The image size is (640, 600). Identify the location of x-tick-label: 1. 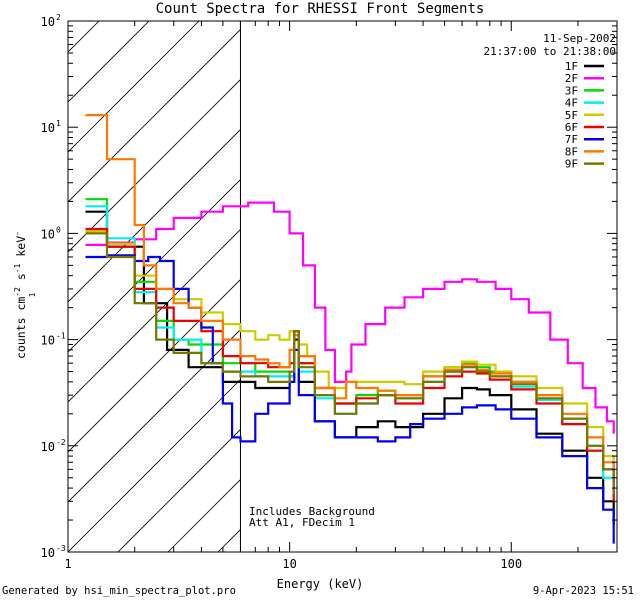
(67, 564).